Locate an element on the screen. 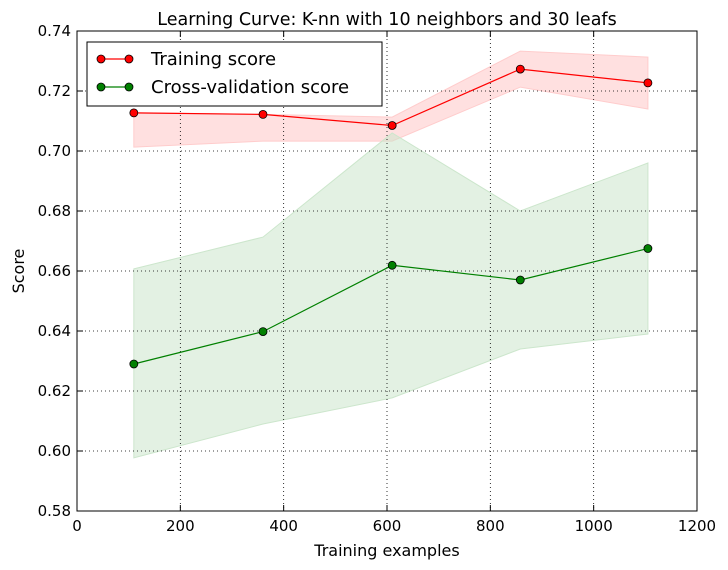 This screenshot has height=570, width=728. y-tick-label: 0.58 is located at coordinates (54, 511).